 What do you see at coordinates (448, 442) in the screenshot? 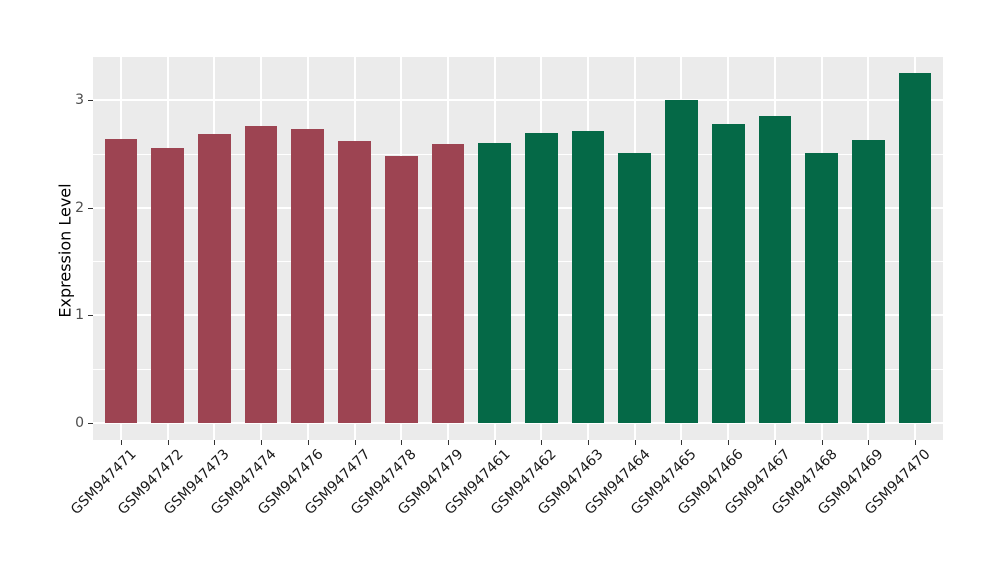
I see `x-tick-mark-GSM947479` at bounding box center [448, 442].